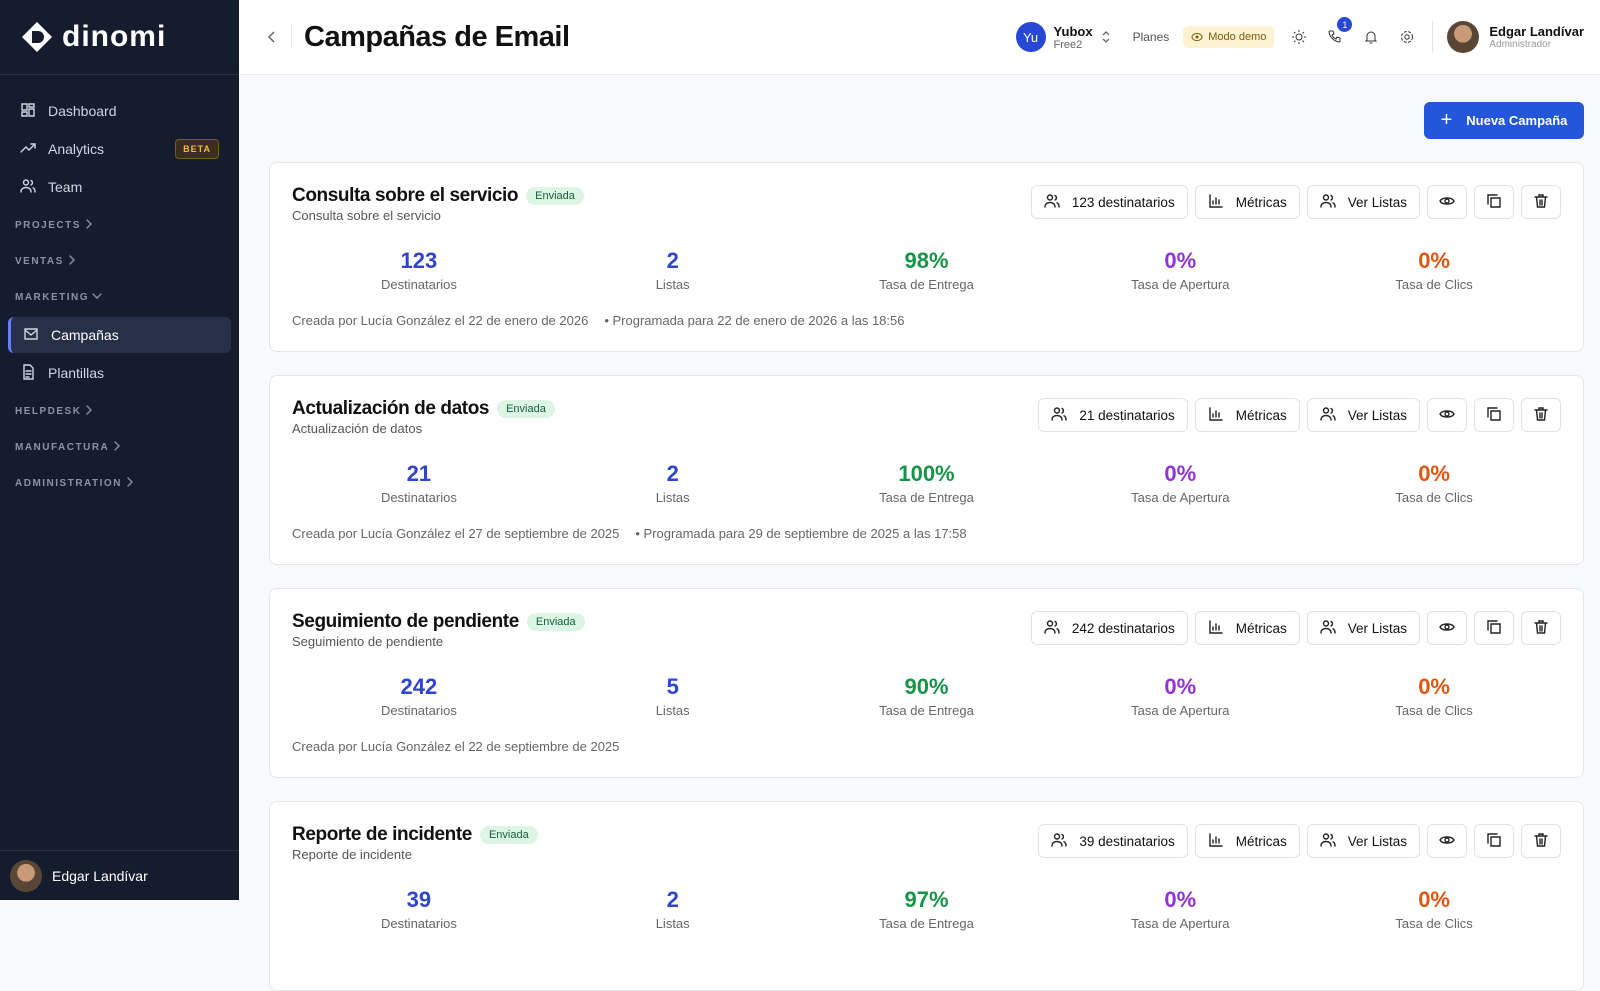 This screenshot has height=991, width=1600. I want to click on nav-section: PROJECTS, so click(119, 225).